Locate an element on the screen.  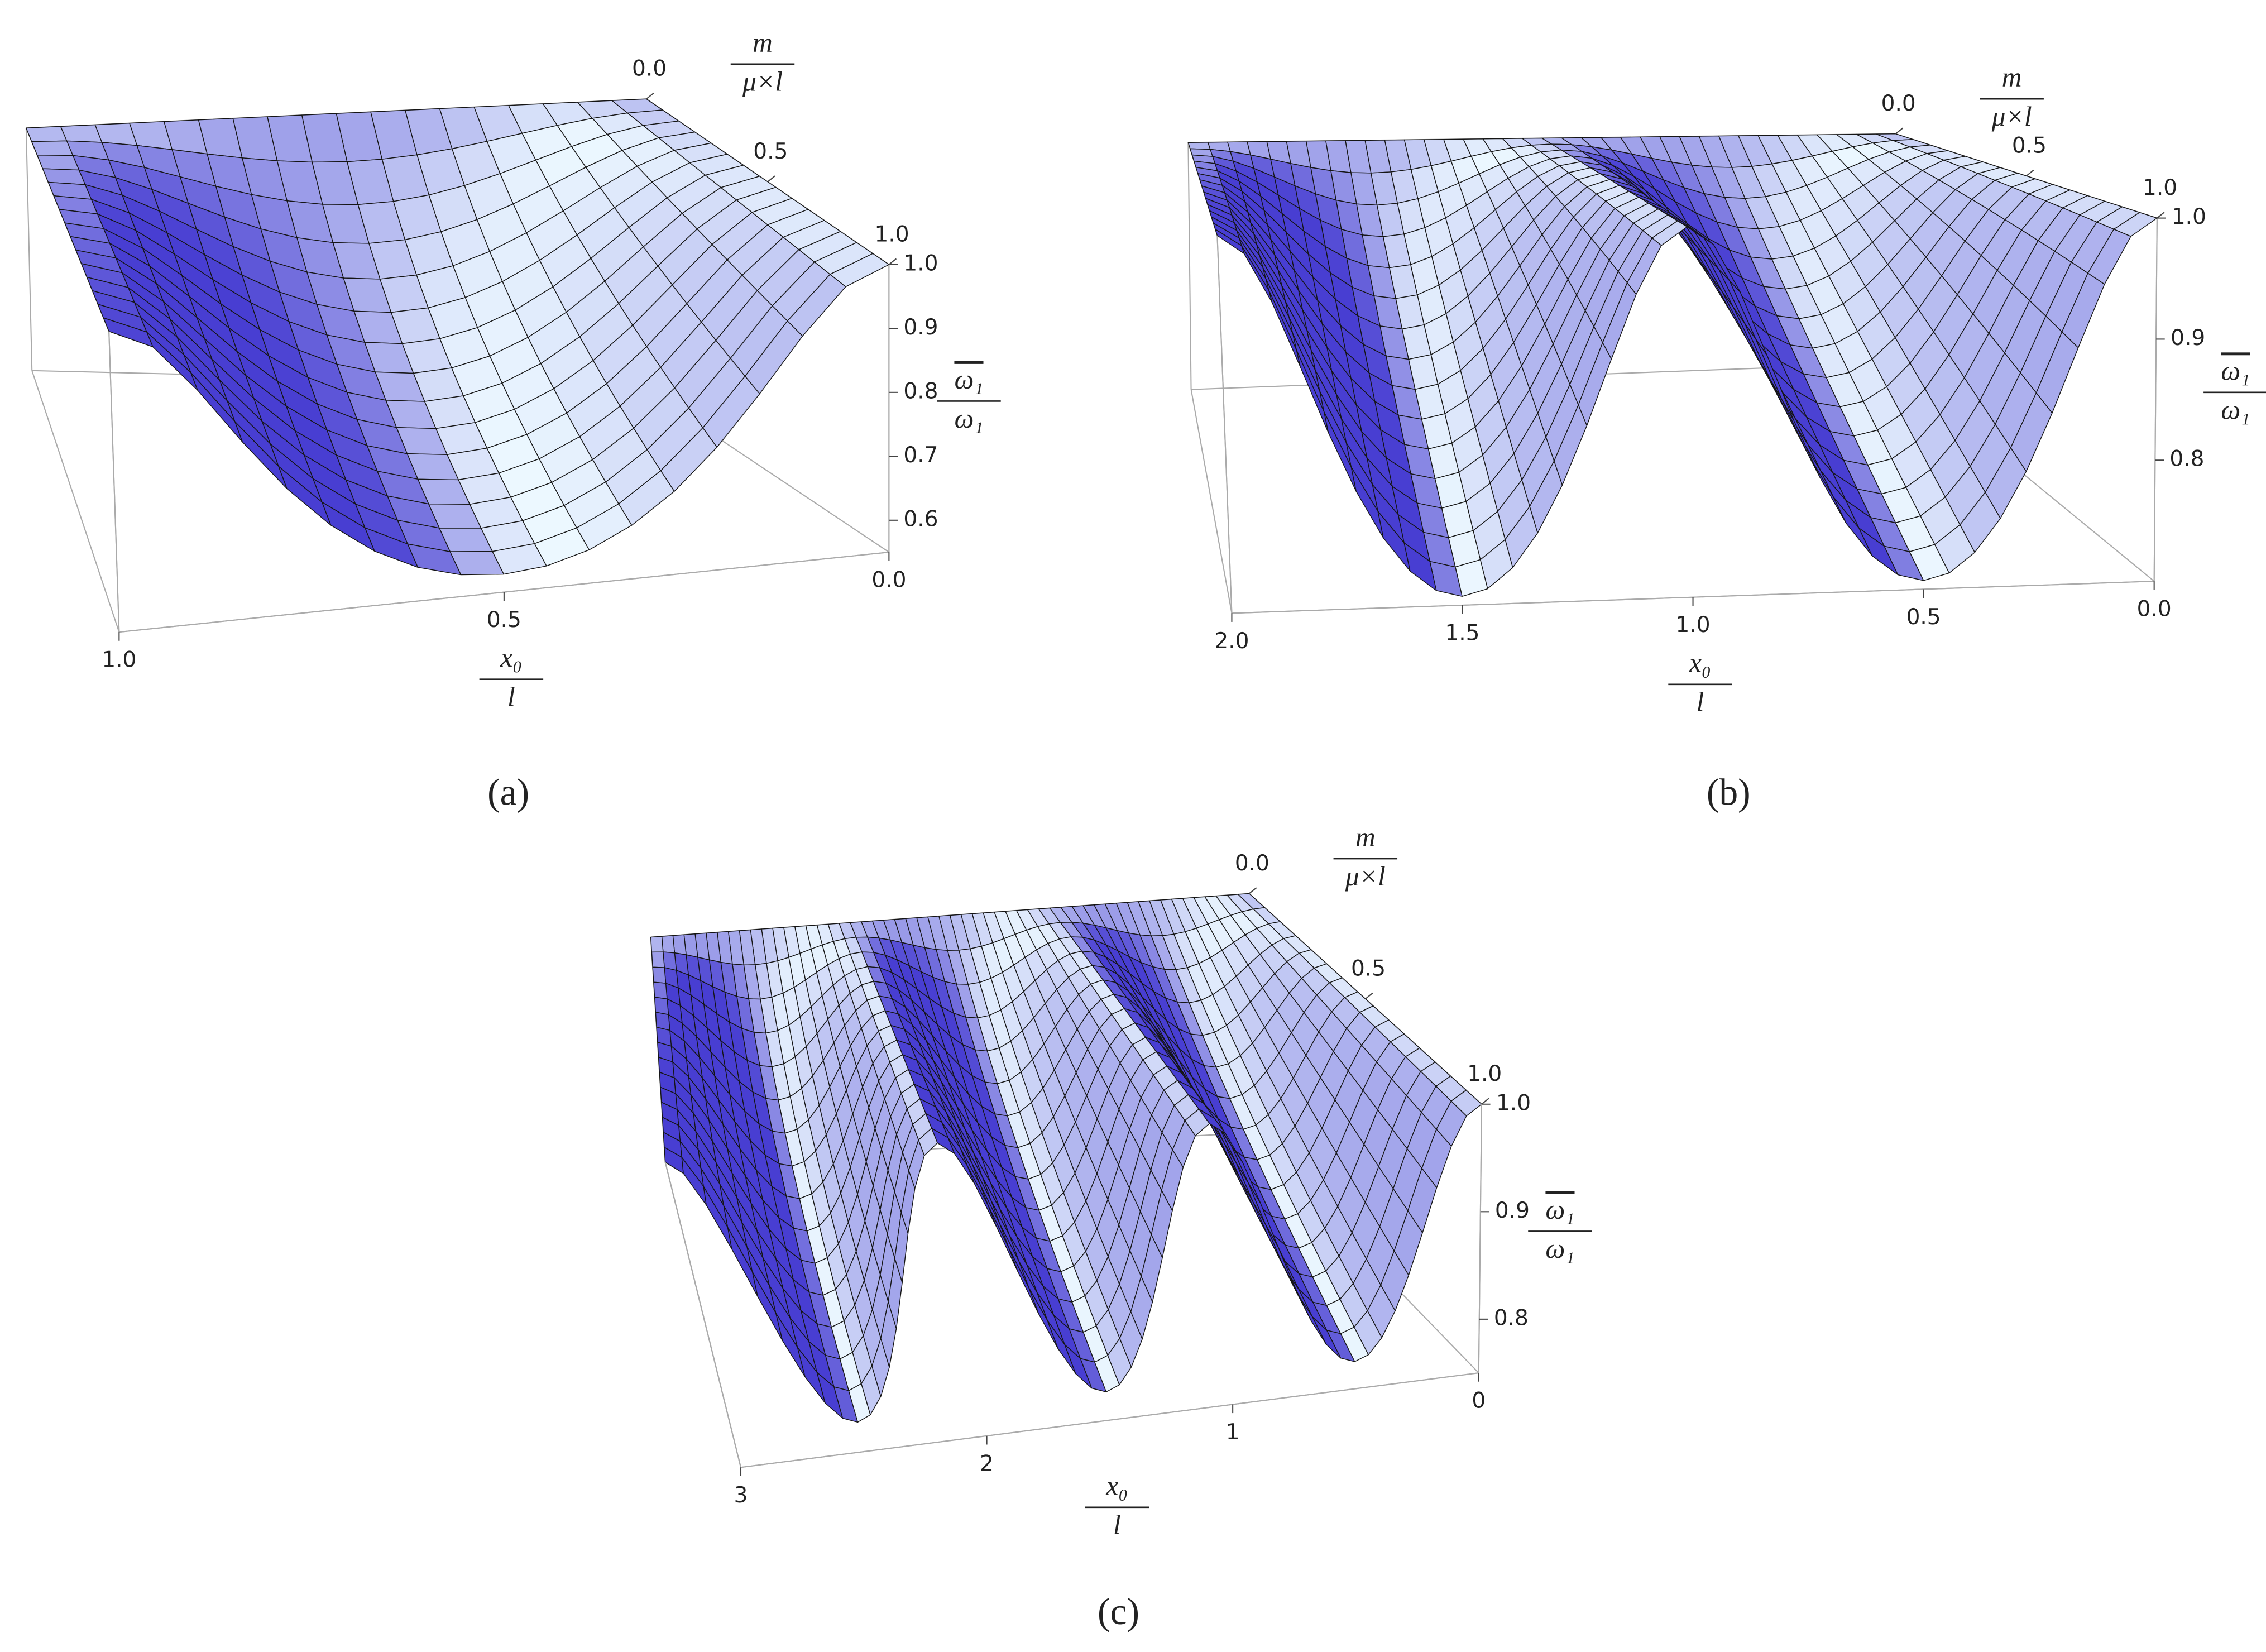
panel-label: (b) is located at coordinates (1729, 792).